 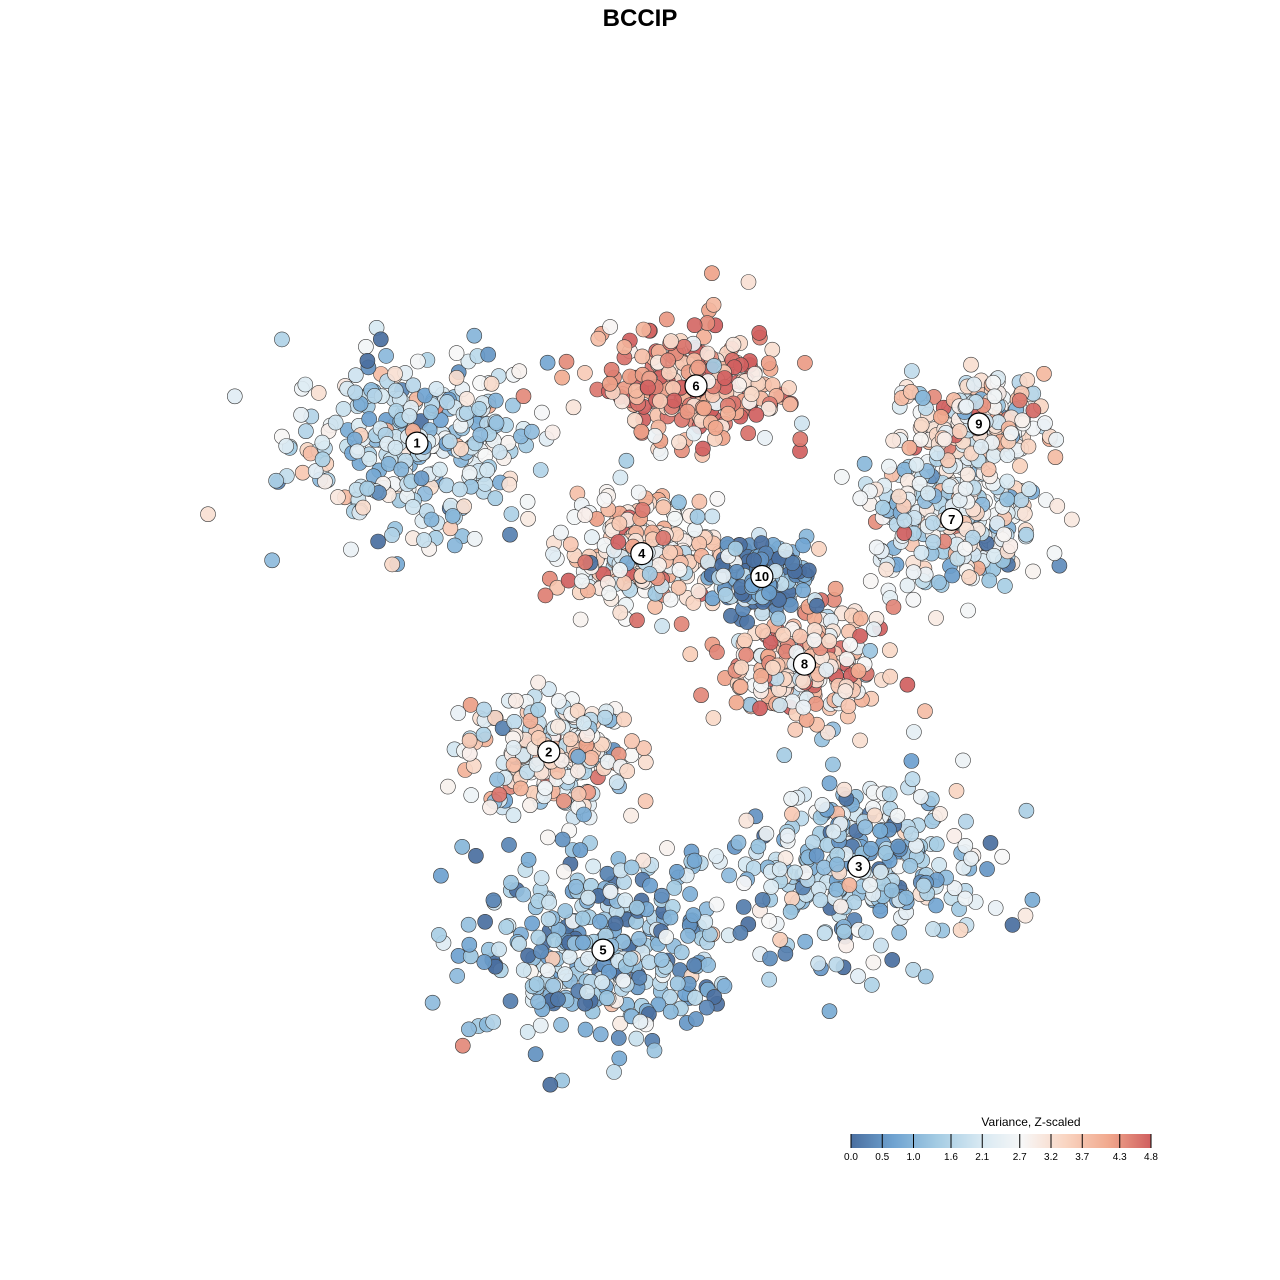 I want to click on cluster-label-circle, so click(x=549, y=752).